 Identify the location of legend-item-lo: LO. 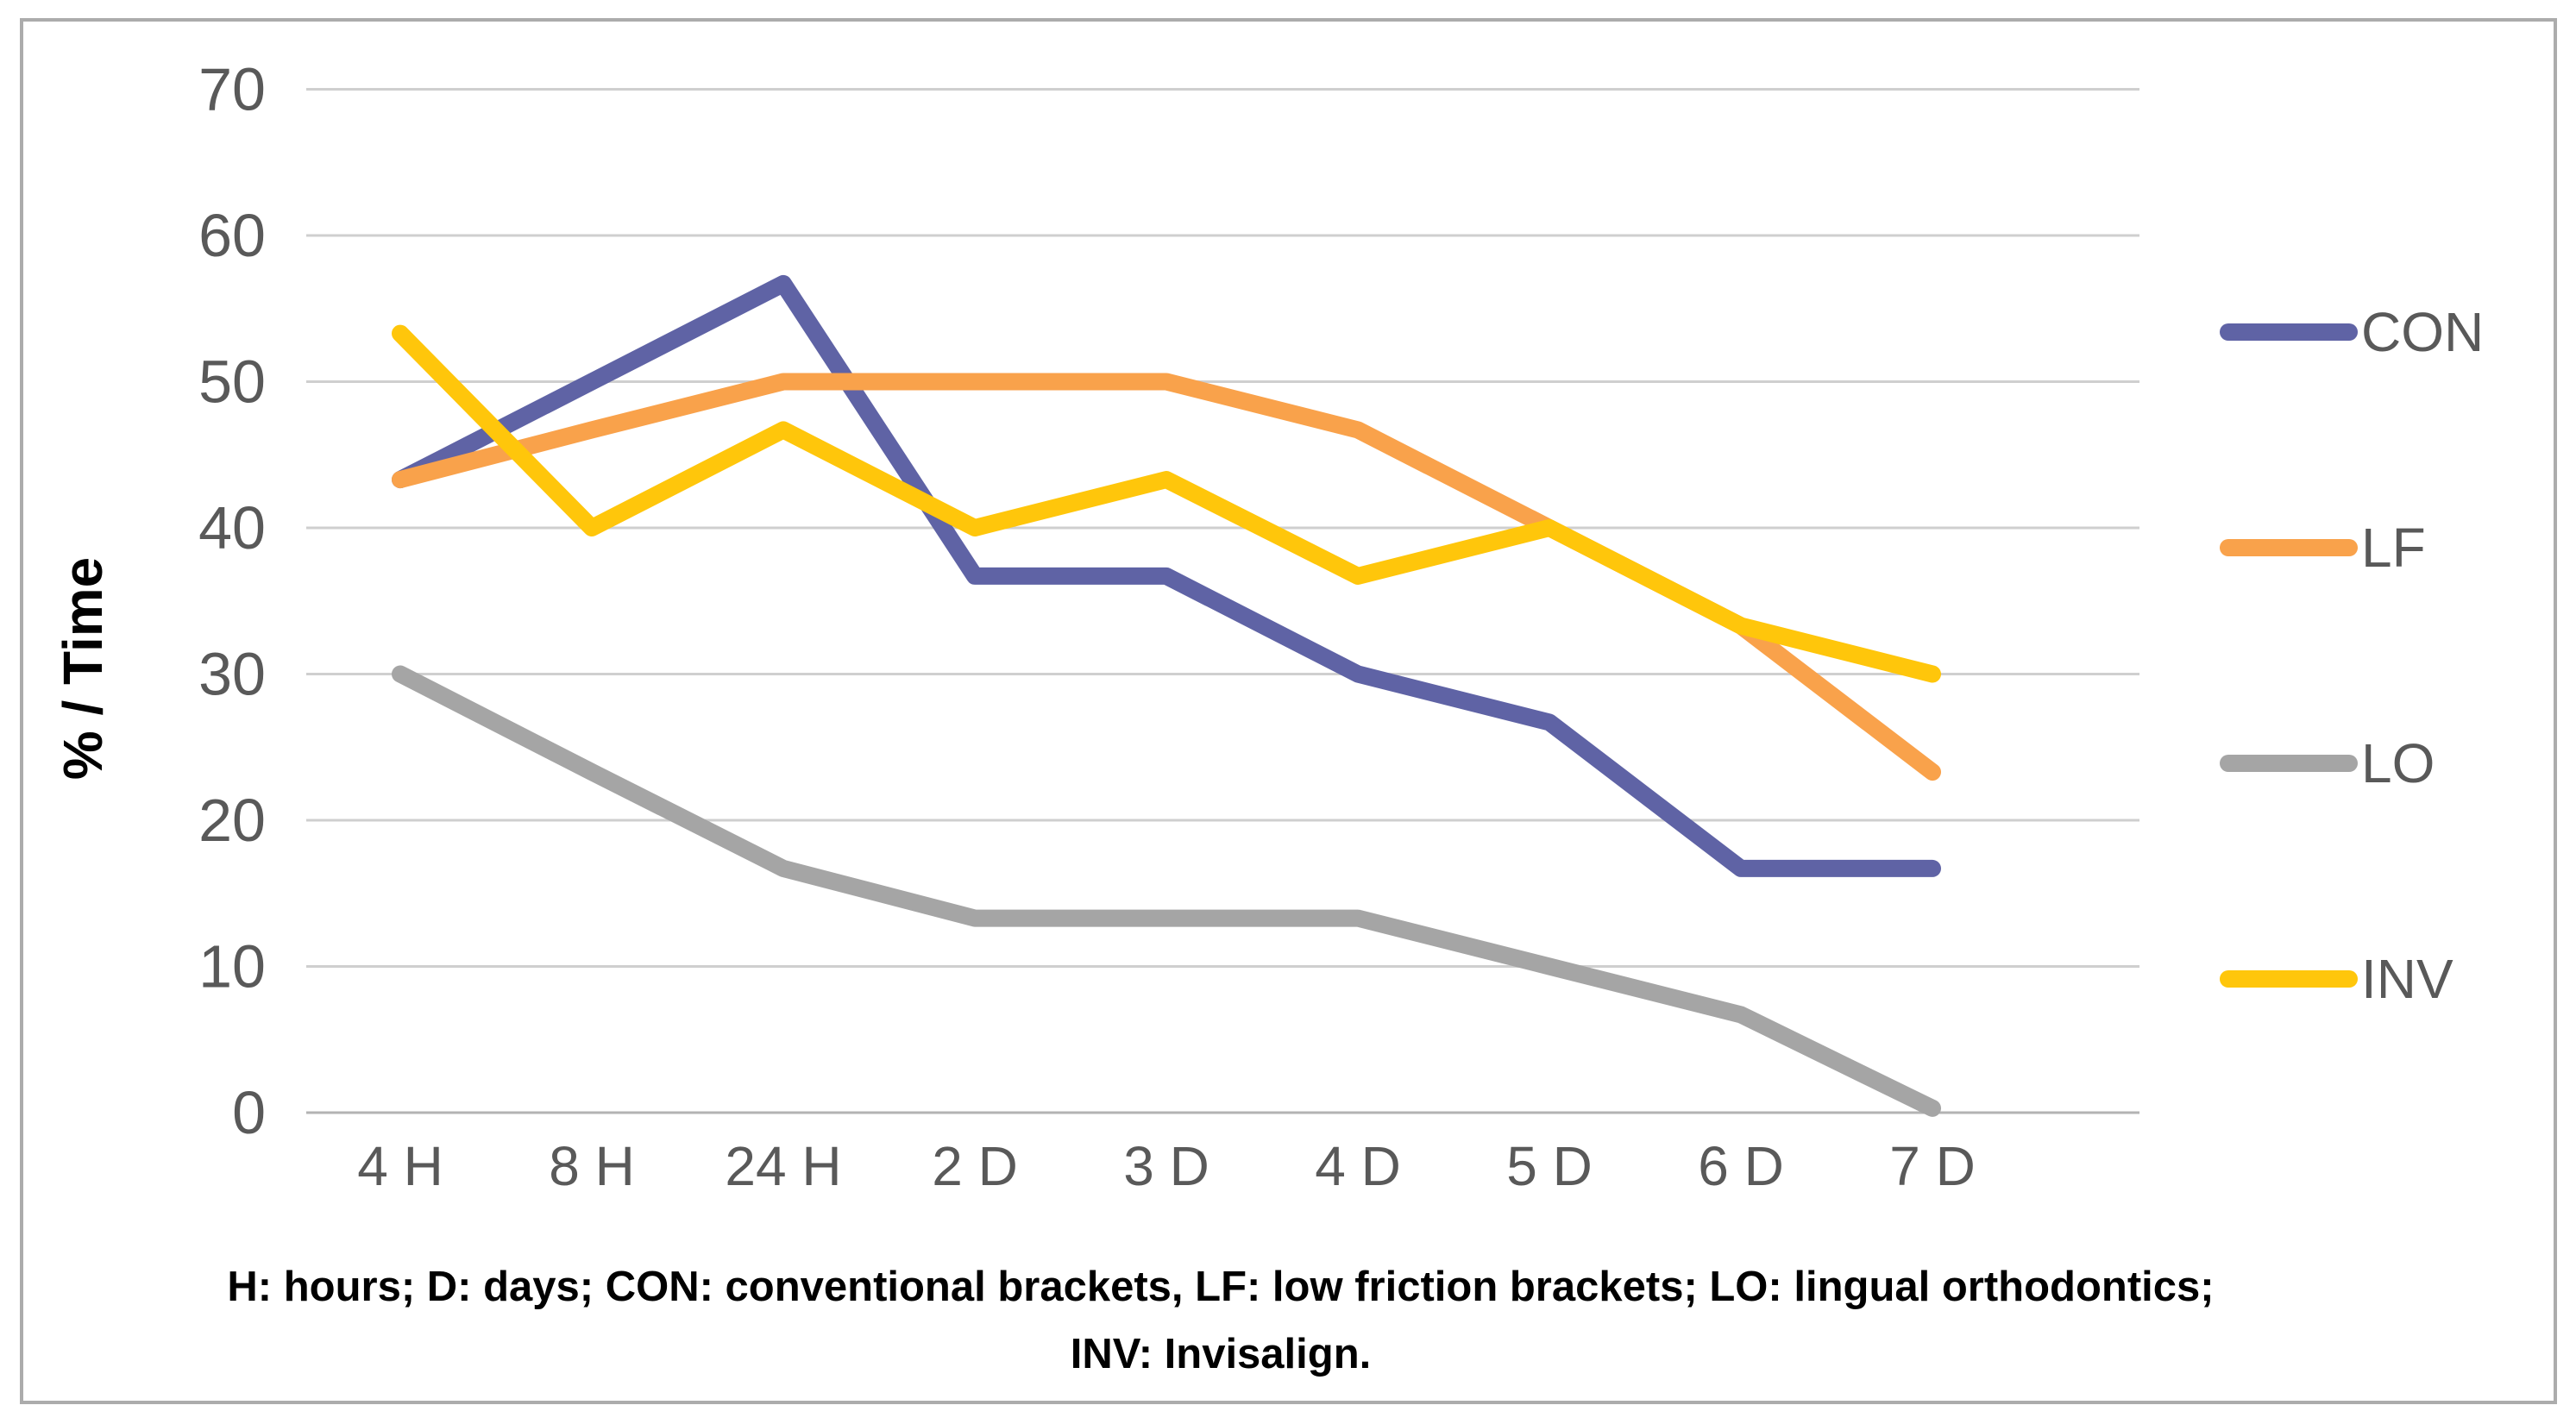
(2327, 763).